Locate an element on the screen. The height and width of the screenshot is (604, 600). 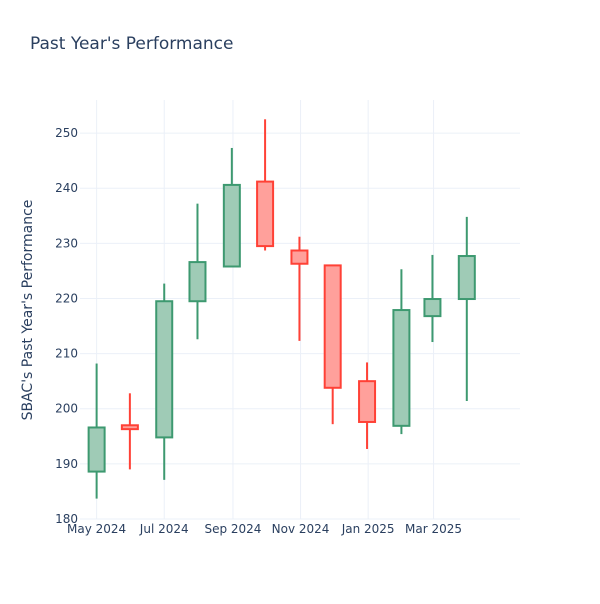
x-tick-label: Jan 2025 is located at coordinates (368, 529).